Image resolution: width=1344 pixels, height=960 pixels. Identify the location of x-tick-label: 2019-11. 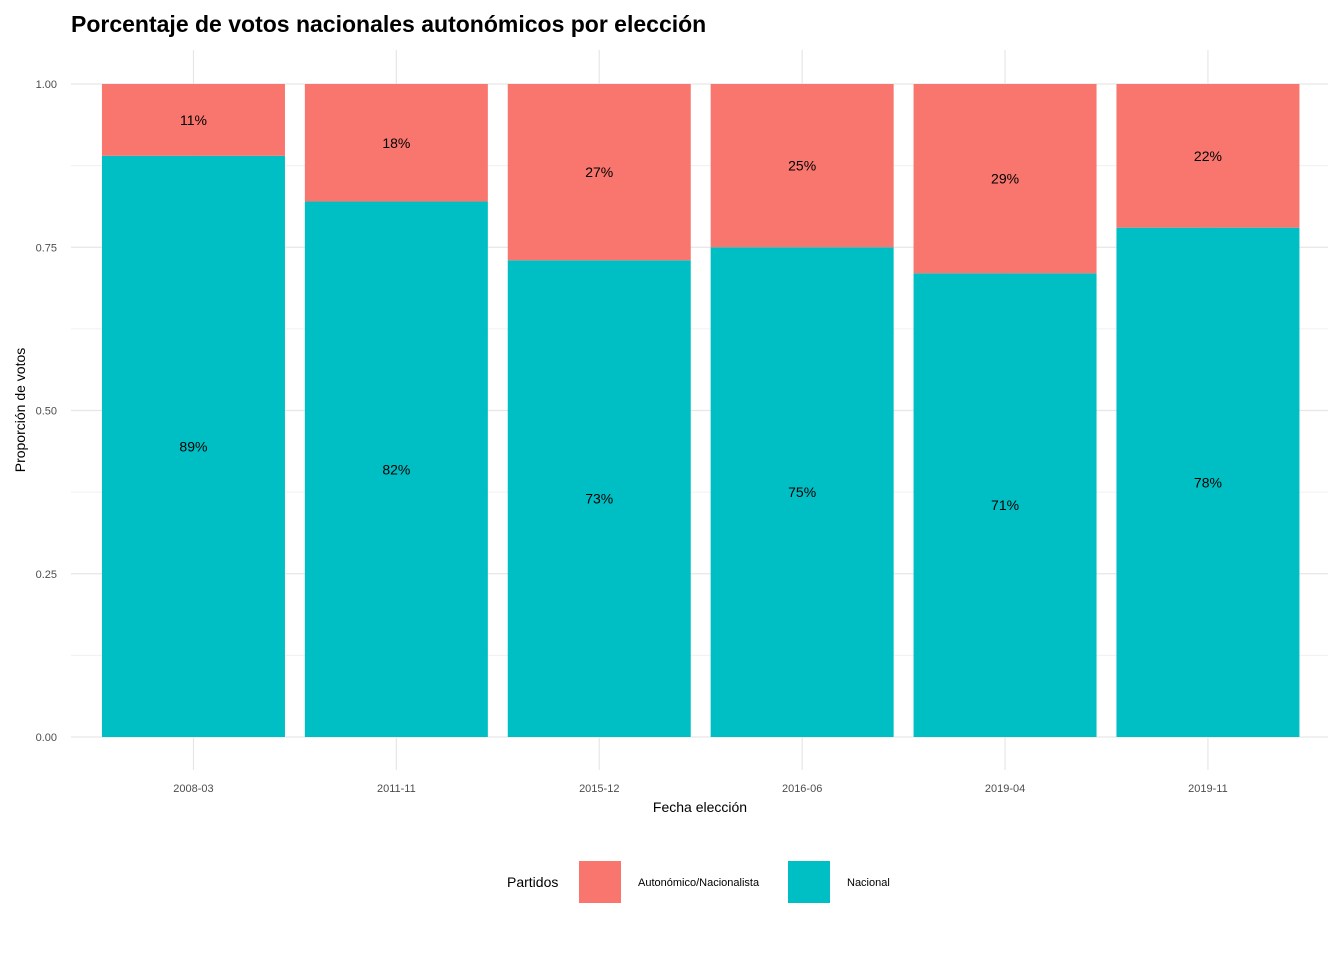
(1208, 789).